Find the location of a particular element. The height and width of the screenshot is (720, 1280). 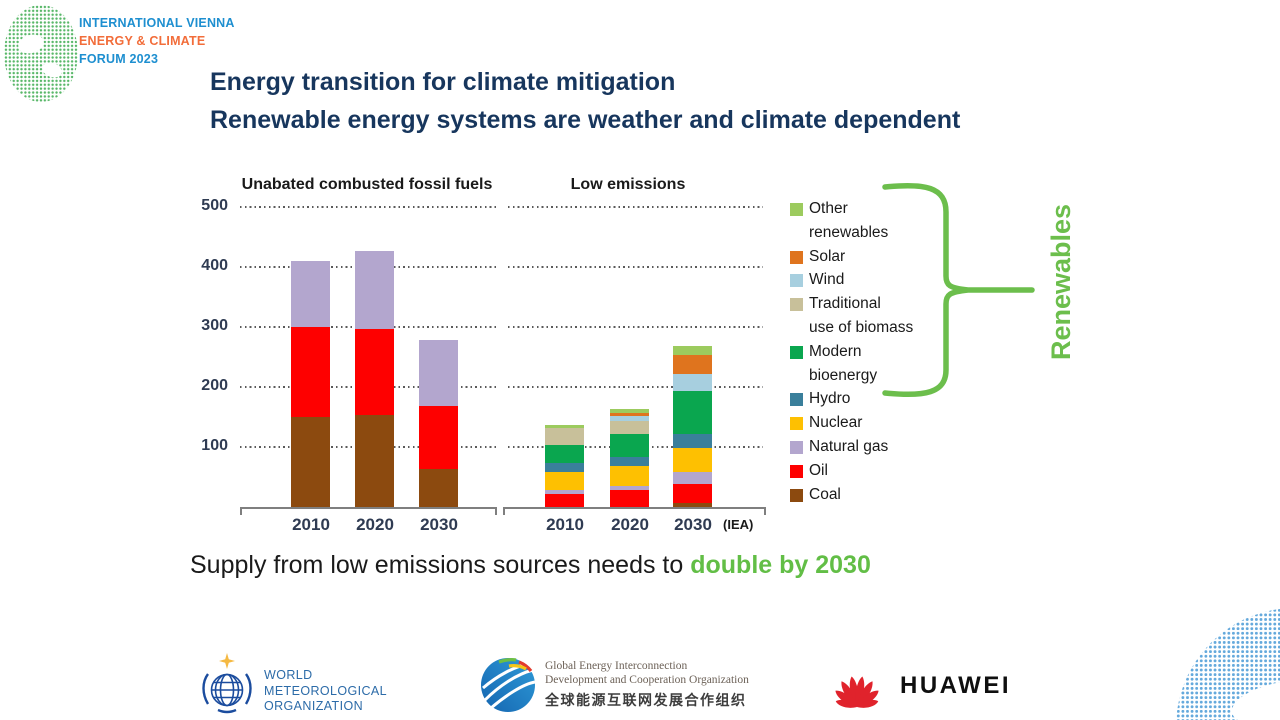

y-axis-tick-100: 100 is located at coordinates (214, 445).